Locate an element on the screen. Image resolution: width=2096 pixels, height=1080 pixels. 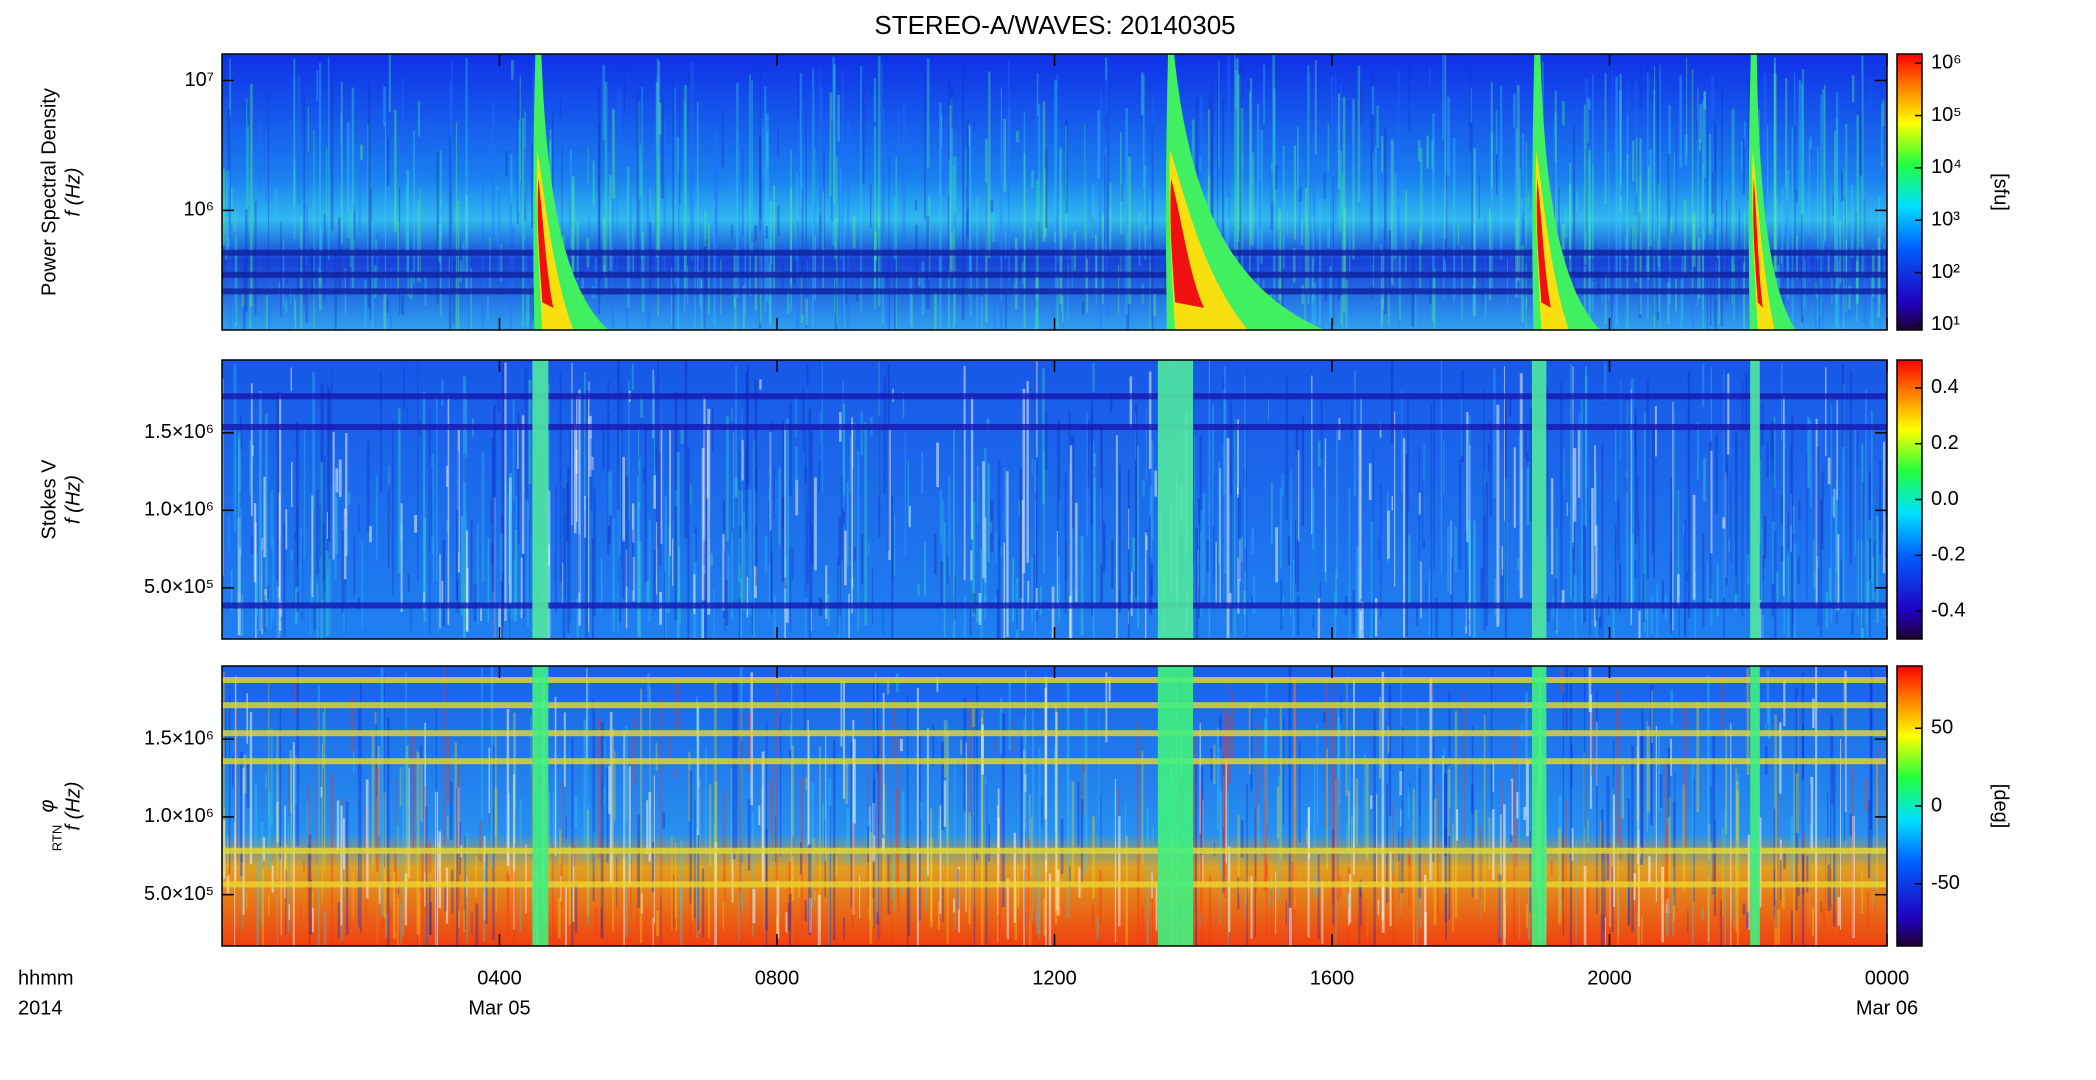
y-axis-label: Power Spectral Density is located at coordinates (49, 192).